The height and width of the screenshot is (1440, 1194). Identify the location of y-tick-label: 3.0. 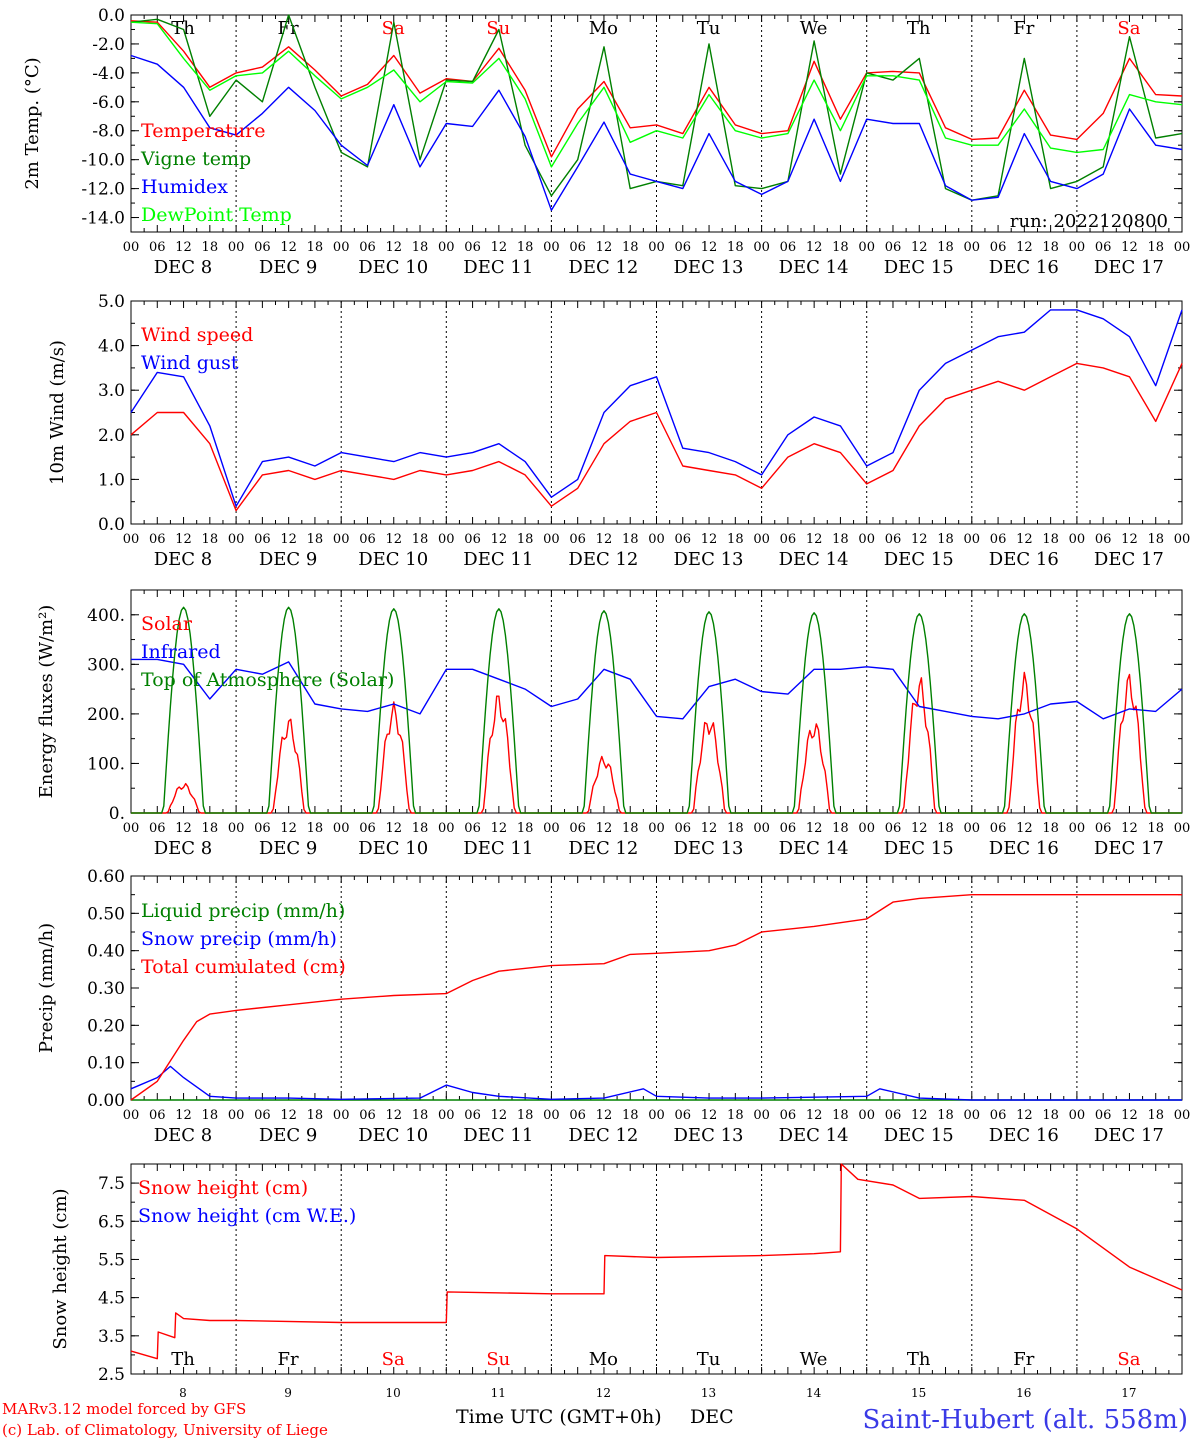
(111, 391).